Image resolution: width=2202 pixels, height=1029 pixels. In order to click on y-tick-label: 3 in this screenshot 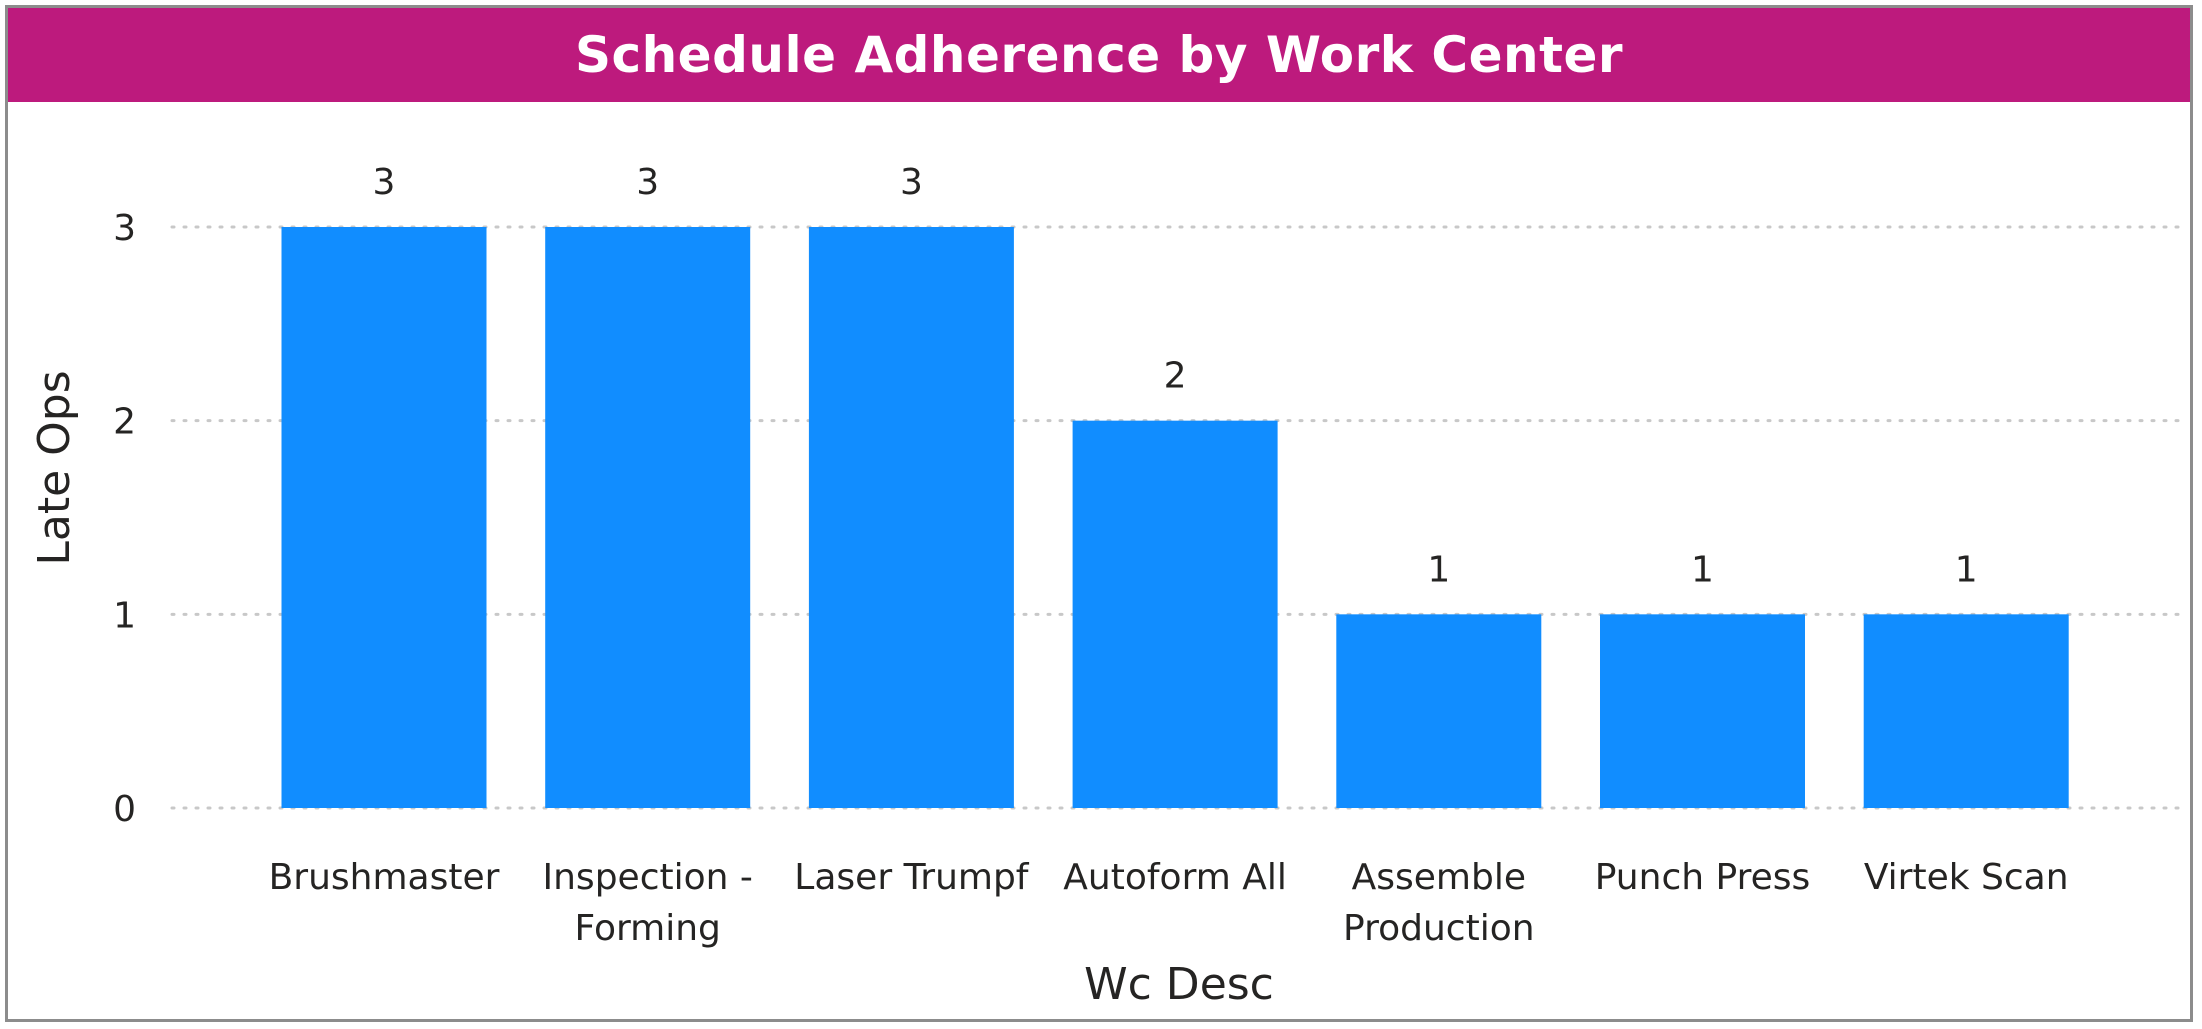, I will do `click(124, 228)`.